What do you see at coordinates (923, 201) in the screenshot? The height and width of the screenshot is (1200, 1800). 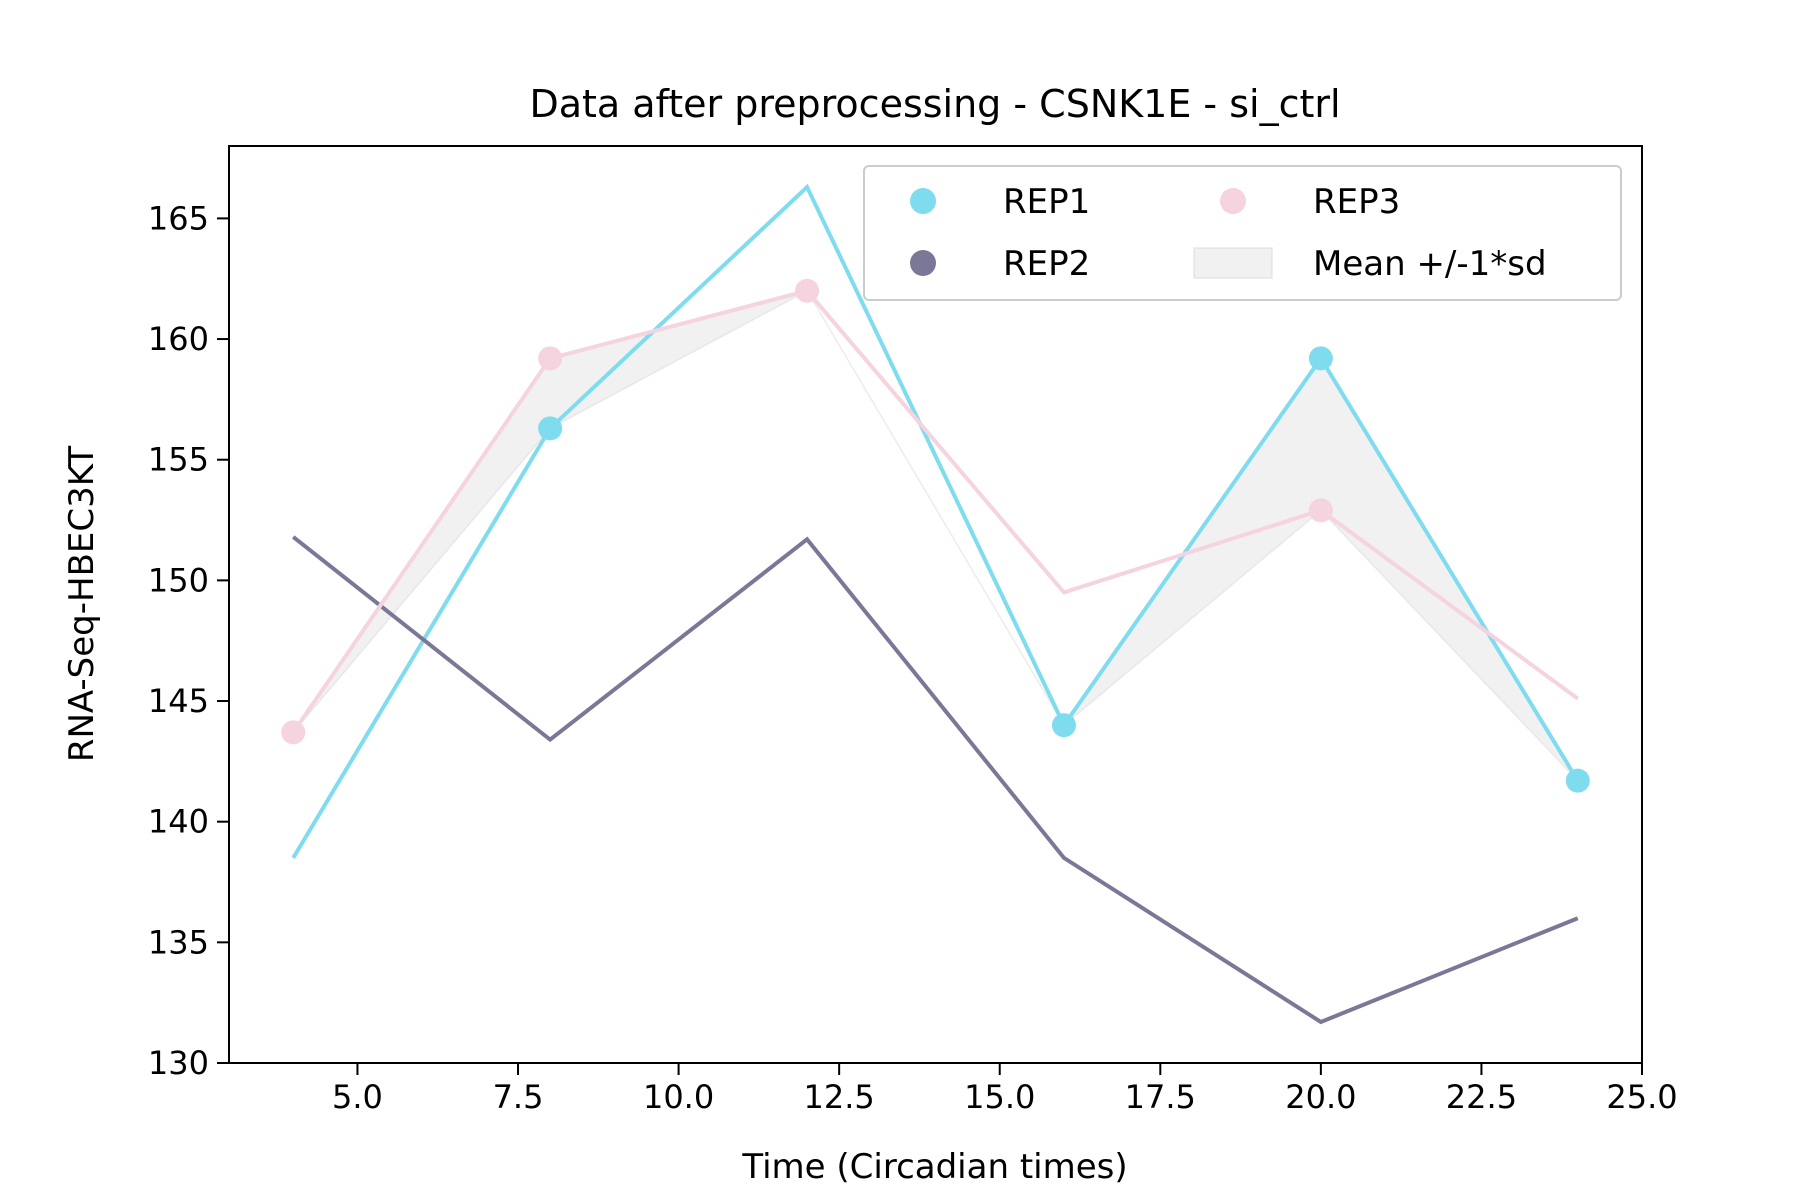 I see `legend-marker-rep1` at bounding box center [923, 201].